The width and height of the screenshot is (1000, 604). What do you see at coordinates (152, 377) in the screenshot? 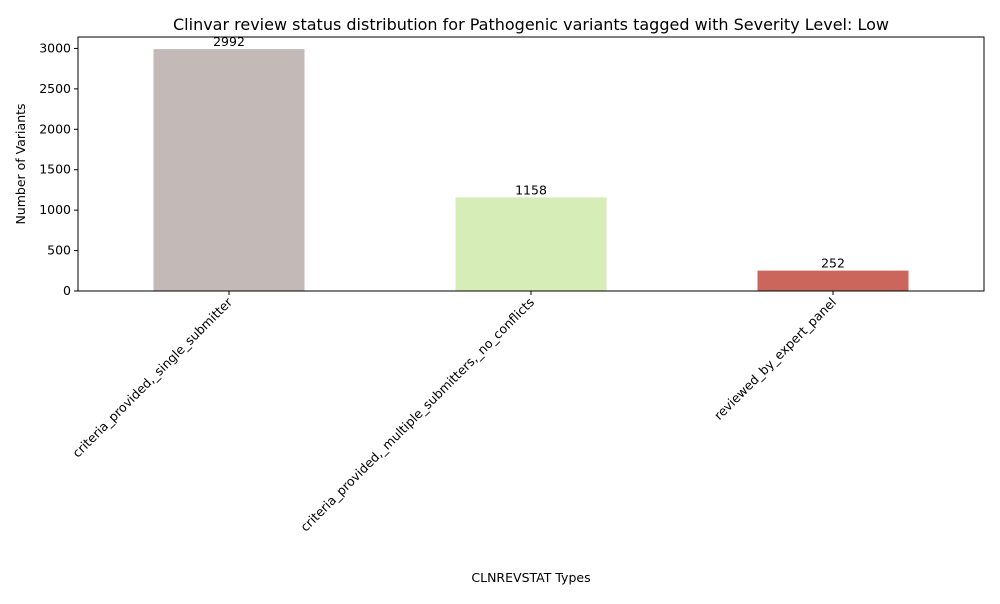
I see `x-tick-label: criteria_provided,_single_submitter` at bounding box center [152, 377].